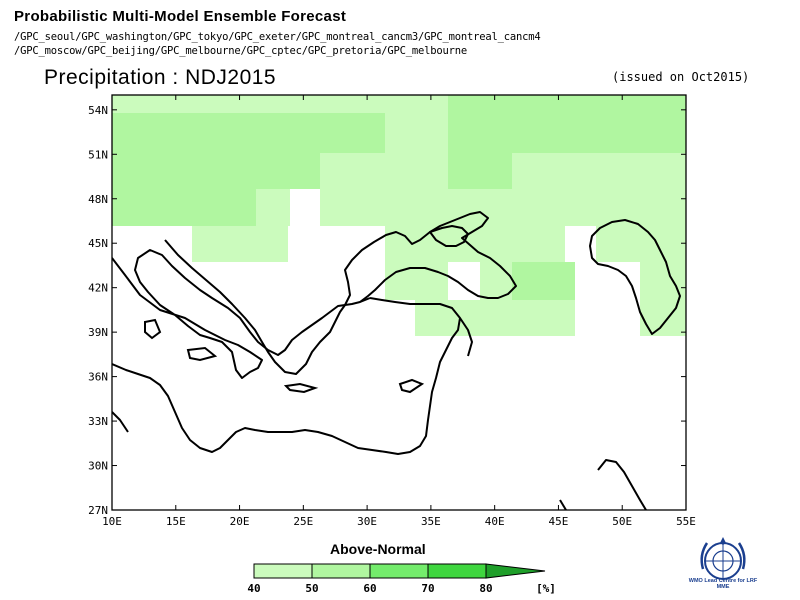  What do you see at coordinates (367, 521) in the screenshot?
I see `lon-label: 30E` at bounding box center [367, 521].